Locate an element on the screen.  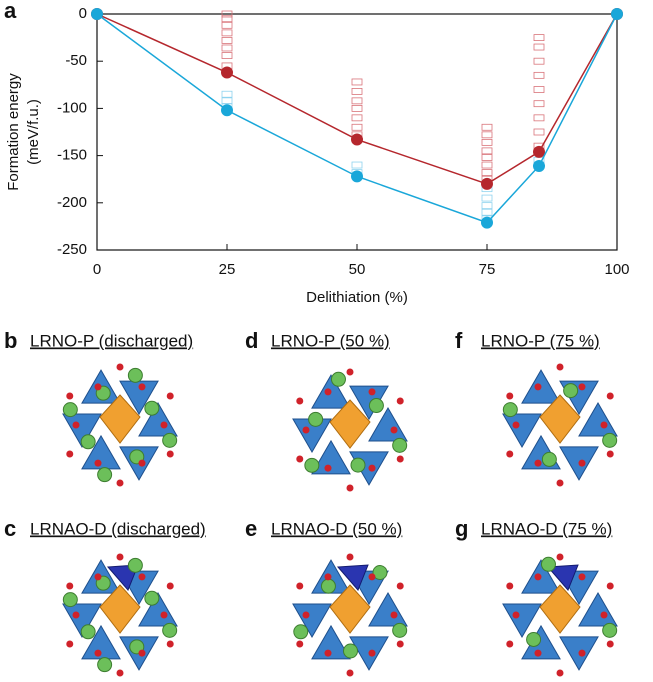
panel-letter: e is located at coordinates (251, 528).